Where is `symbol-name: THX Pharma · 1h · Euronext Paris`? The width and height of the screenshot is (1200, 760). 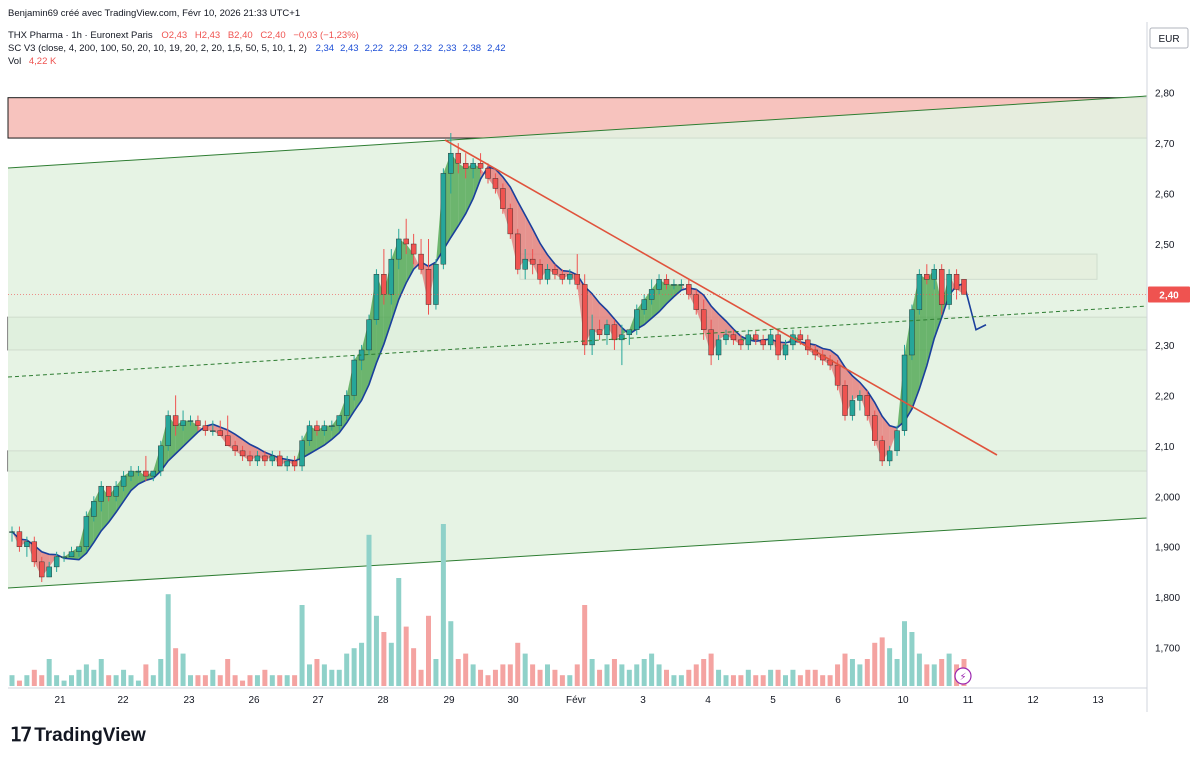
symbol-name: THX Pharma · 1h · Euronext Paris is located at coordinates (80, 35).